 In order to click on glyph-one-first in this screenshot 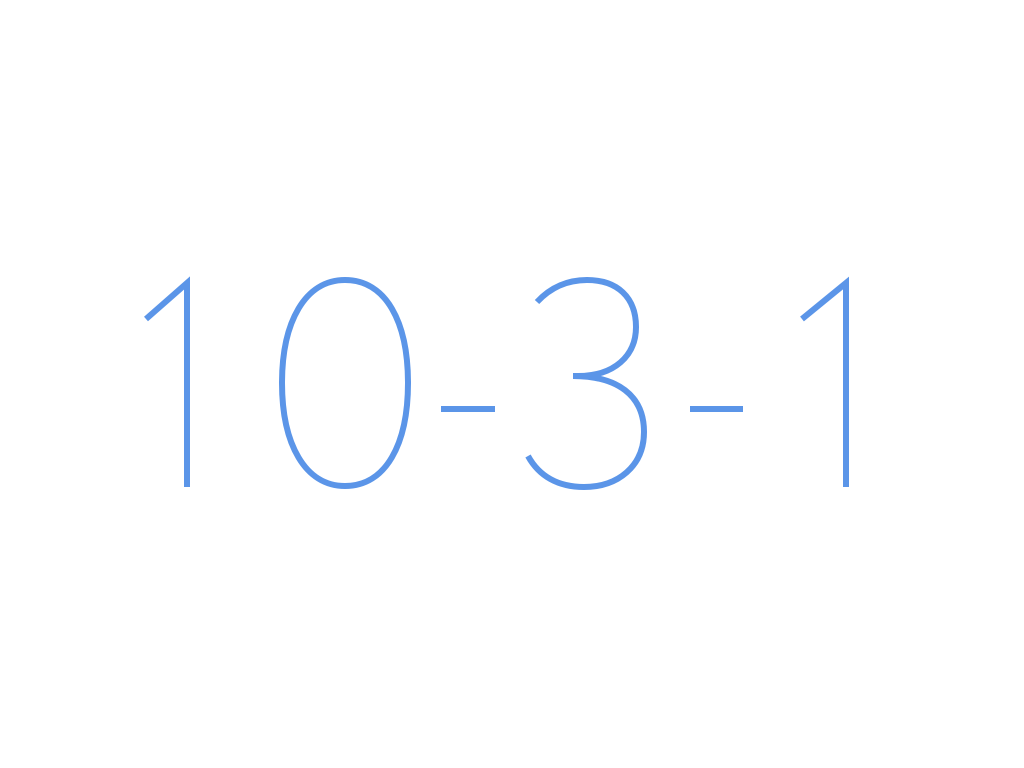, I will do `click(167, 381)`.